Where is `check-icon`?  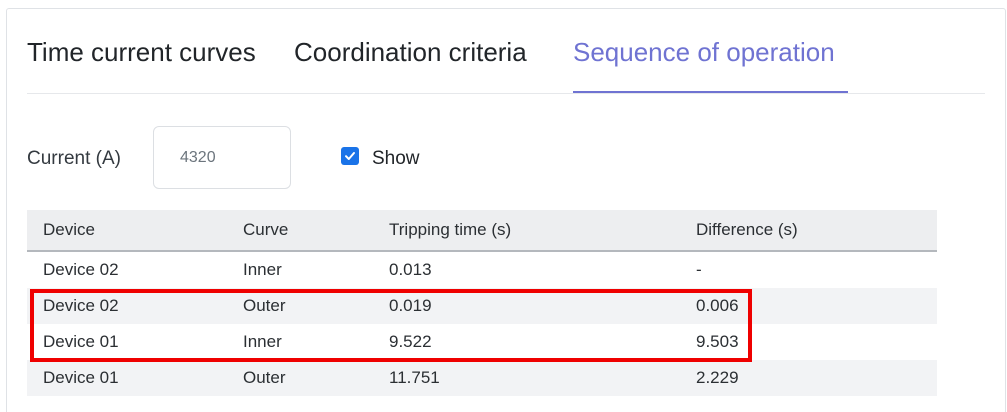
check-icon is located at coordinates (350, 156).